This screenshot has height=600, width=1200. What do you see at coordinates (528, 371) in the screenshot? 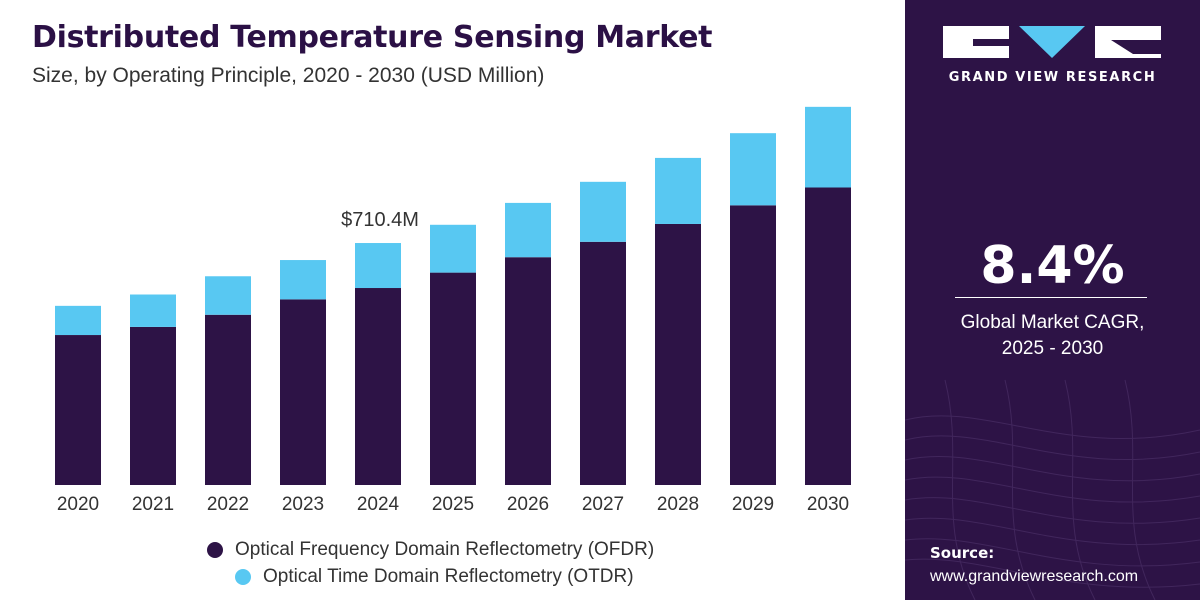
I see `bar-ofdr-2026` at bounding box center [528, 371].